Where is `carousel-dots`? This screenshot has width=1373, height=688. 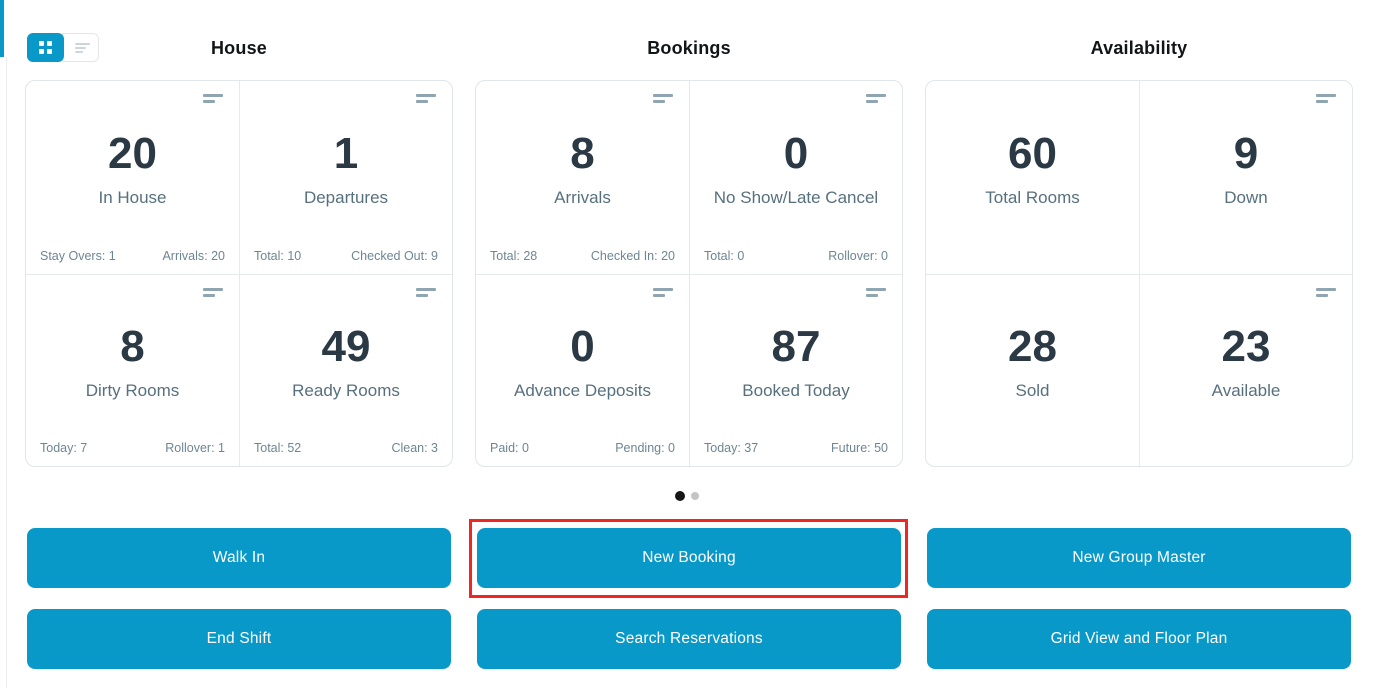
carousel-dots is located at coordinates (686, 496).